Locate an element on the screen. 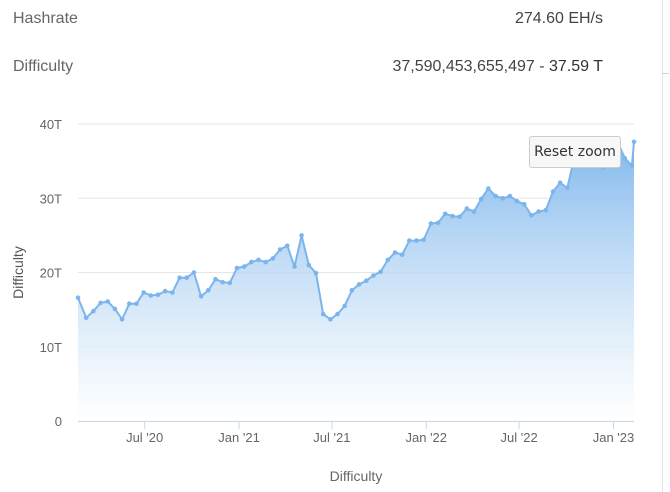 The height and width of the screenshot is (492, 670). hashrate-label: Hashrate is located at coordinates (45, 18).